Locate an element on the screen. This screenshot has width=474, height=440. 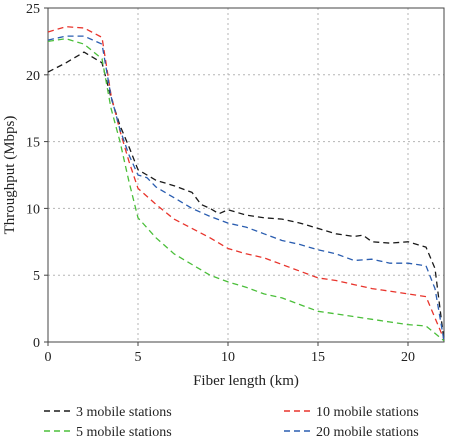
y-tick-label: 15 is located at coordinates (33, 143).